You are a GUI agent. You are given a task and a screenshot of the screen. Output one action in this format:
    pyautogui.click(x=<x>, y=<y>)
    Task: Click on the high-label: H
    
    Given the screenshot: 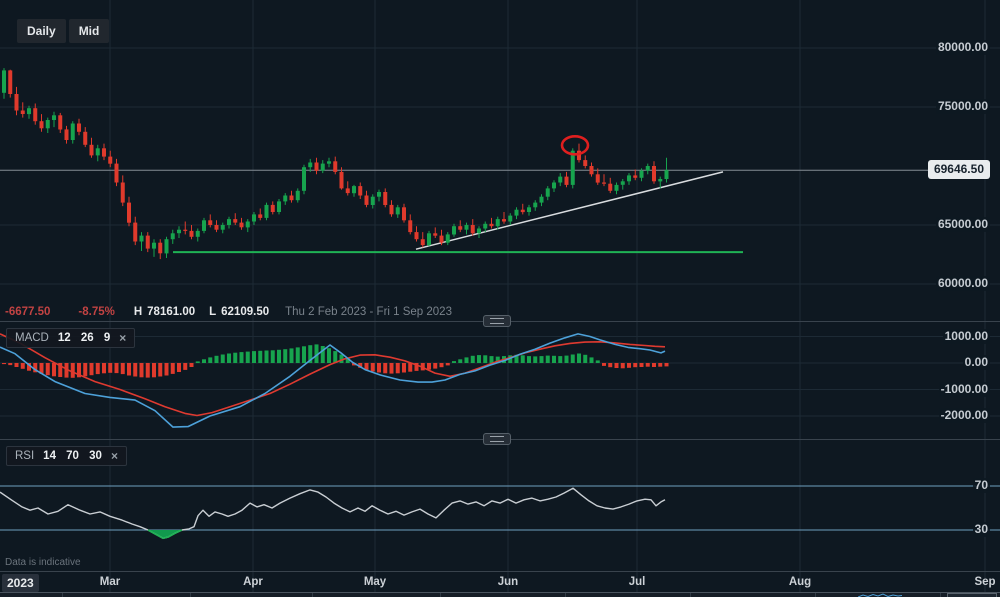 What is the action you would take?
    pyautogui.click(x=138, y=312)
    